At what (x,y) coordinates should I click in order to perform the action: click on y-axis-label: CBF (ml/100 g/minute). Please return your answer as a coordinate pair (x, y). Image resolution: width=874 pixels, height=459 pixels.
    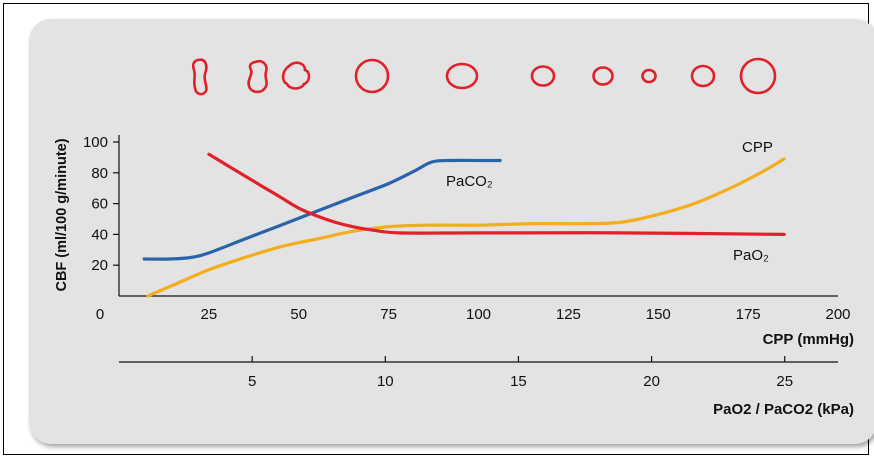
    Looking at the image, I should click on (62, 214).